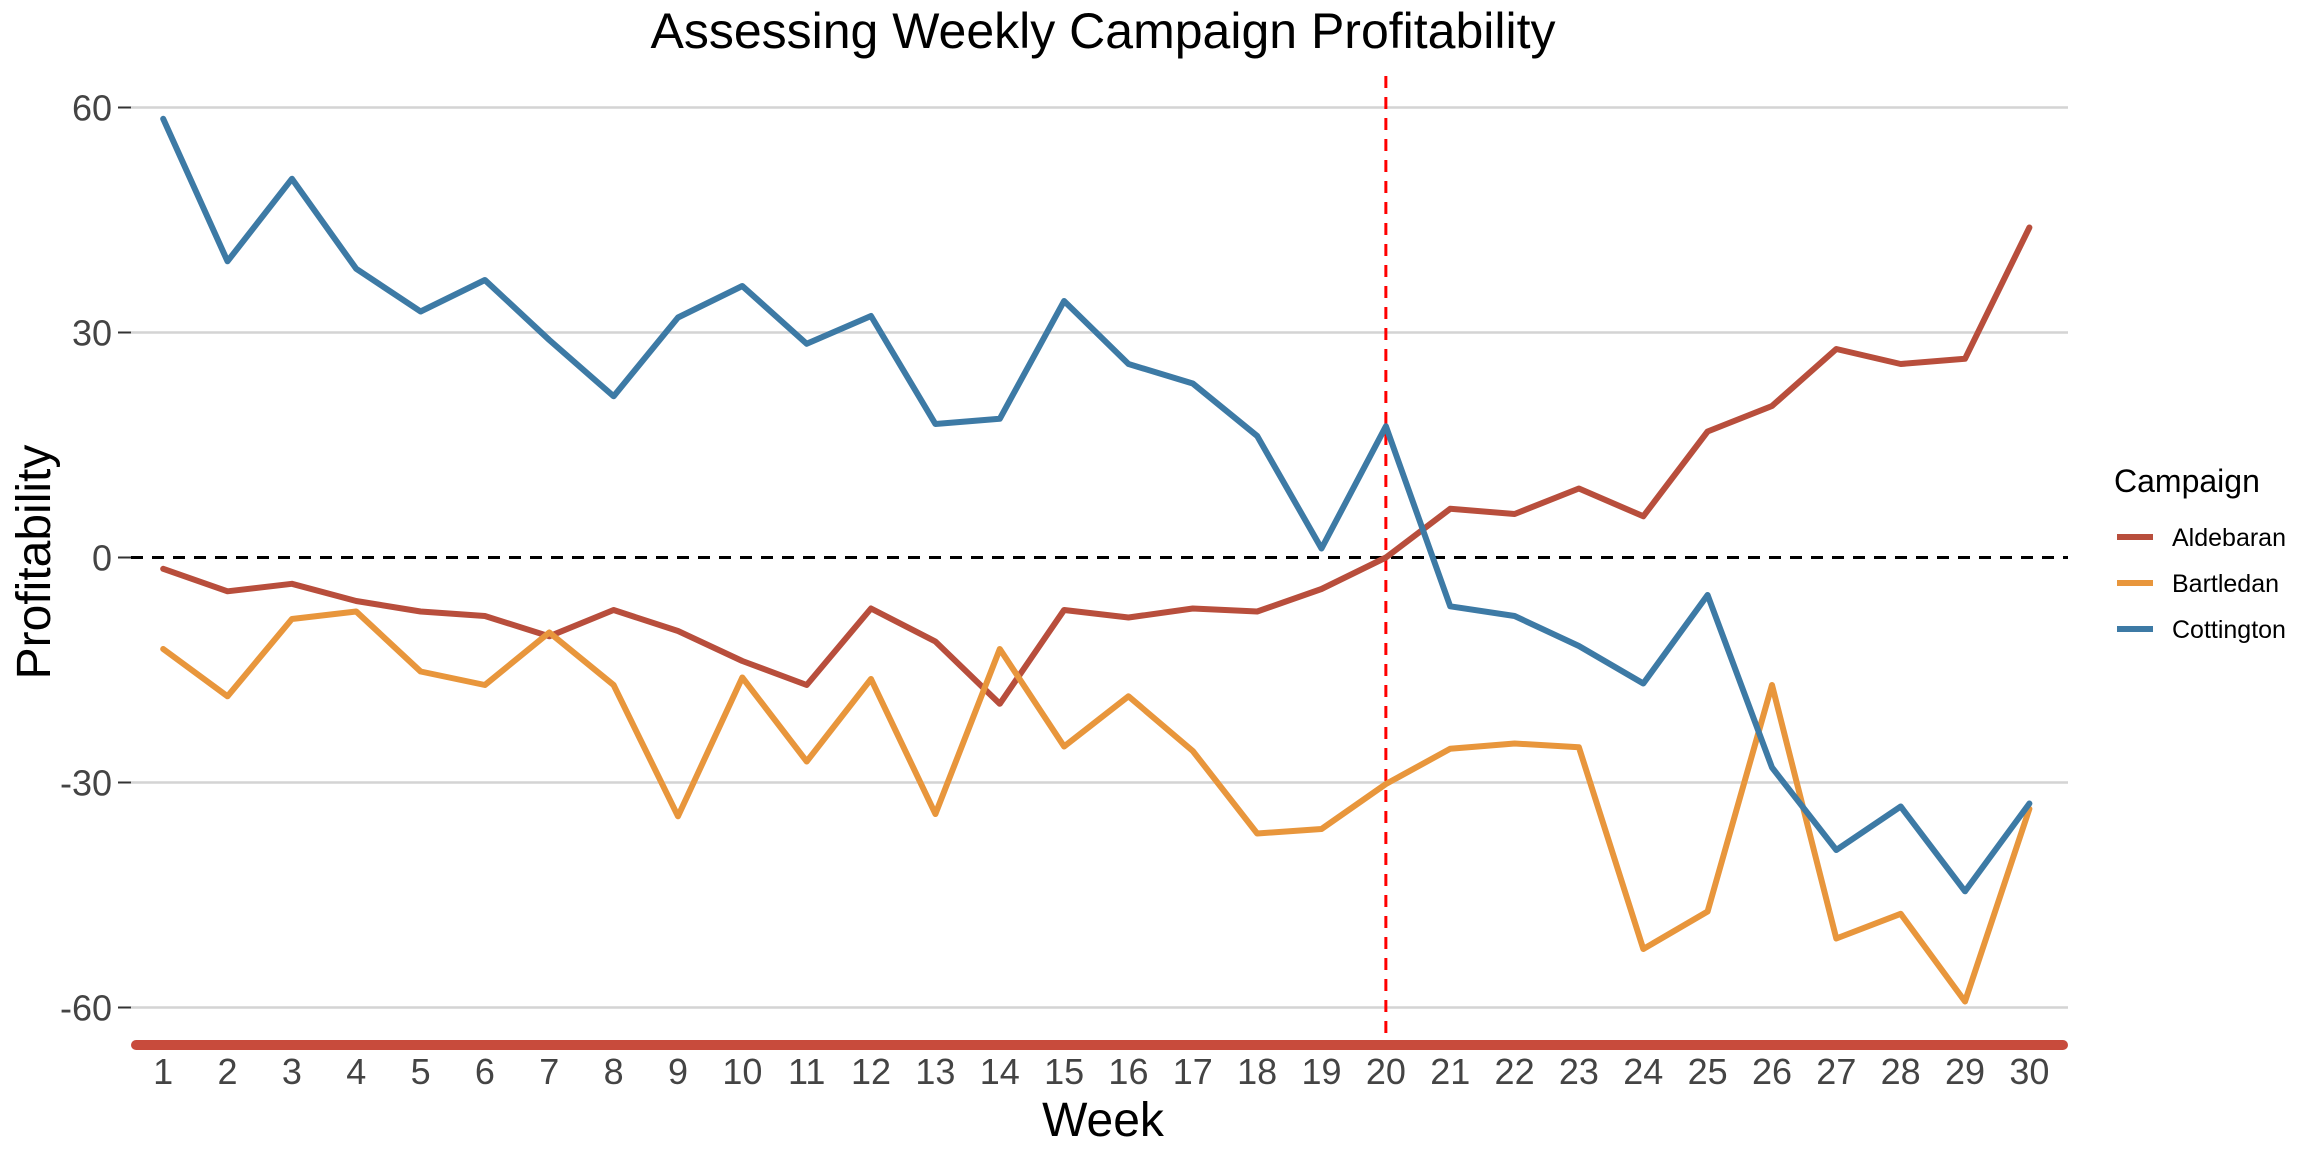 This screenshot has height=1157, width=2304. Describe the element at coordinates (1000, 1071) in the screenshot. I see `x-tick-label: 14` at that location.